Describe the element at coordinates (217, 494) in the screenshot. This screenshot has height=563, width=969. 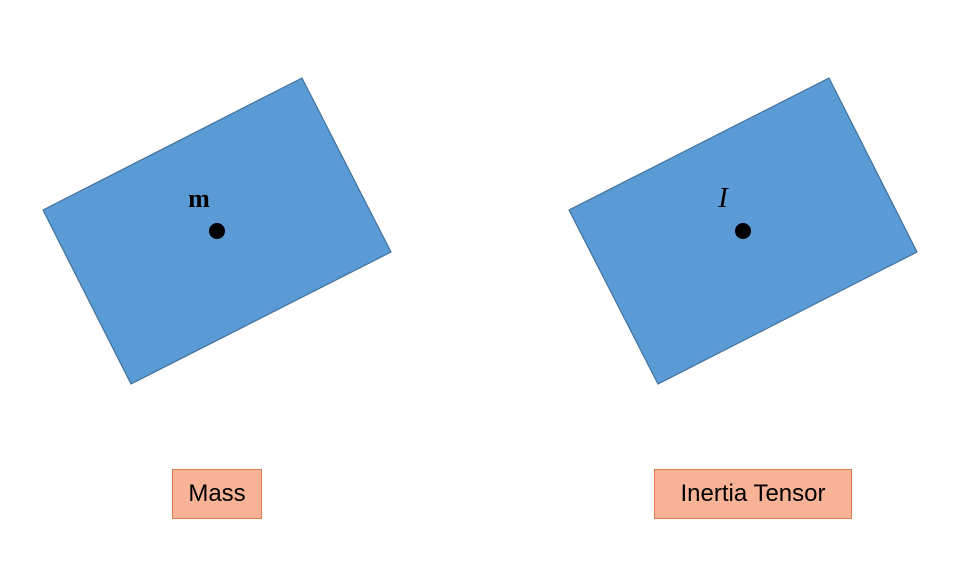
I see `mass-label: Mass` at that location.